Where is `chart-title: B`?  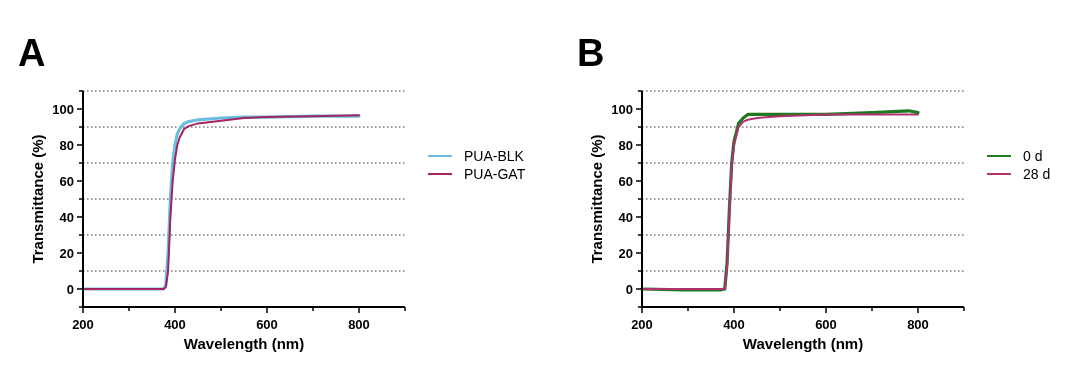
chart-title: B is located at coordinates (591, 53).